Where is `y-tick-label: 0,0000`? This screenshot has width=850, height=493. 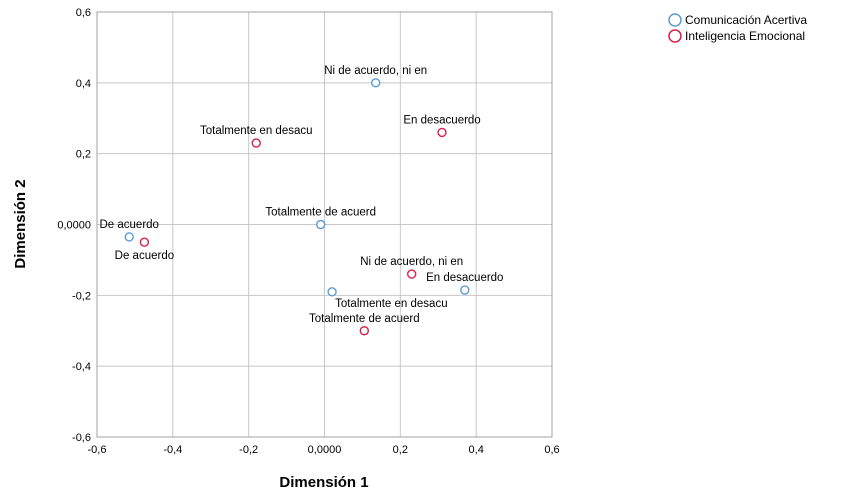 y-tick-label: 0,0000 is located at coordinates (74, 226).